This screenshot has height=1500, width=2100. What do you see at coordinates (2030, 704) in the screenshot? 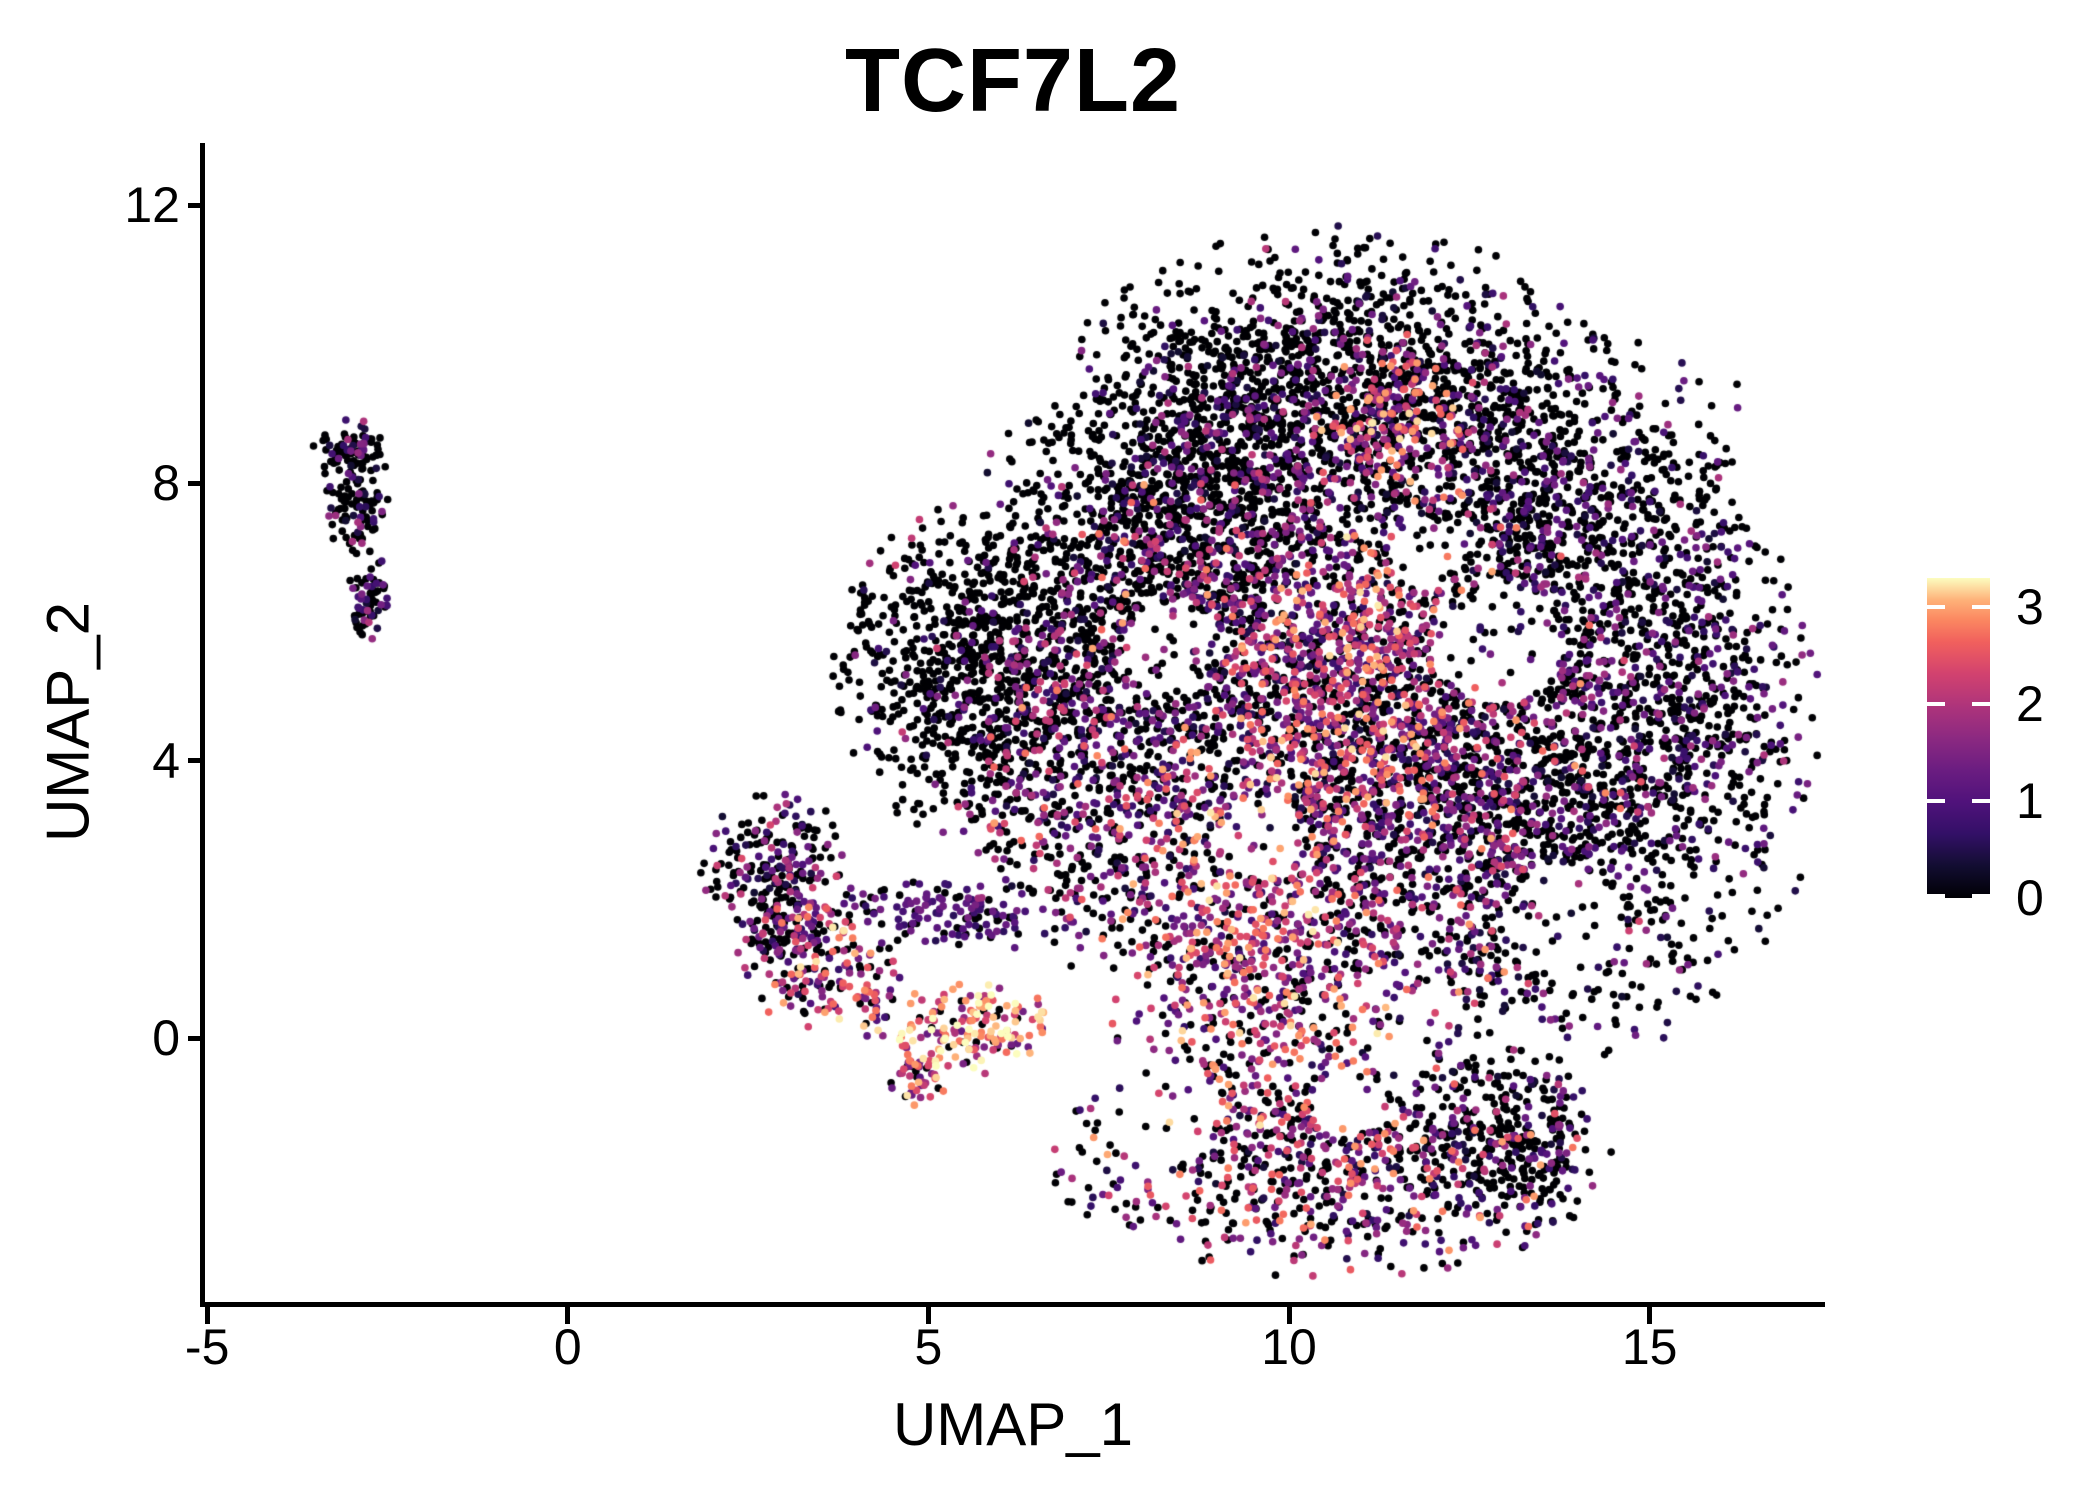
I see `colorbar-tick-label: 2` at bounding box center [2030, 704].